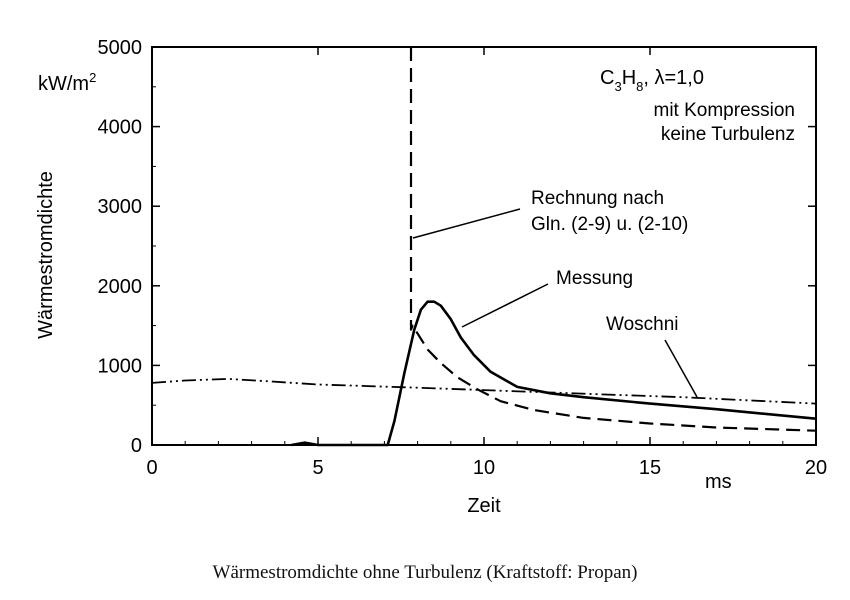  I want to click on legend-line-3: keine Turbulenz, so click(728, 134).